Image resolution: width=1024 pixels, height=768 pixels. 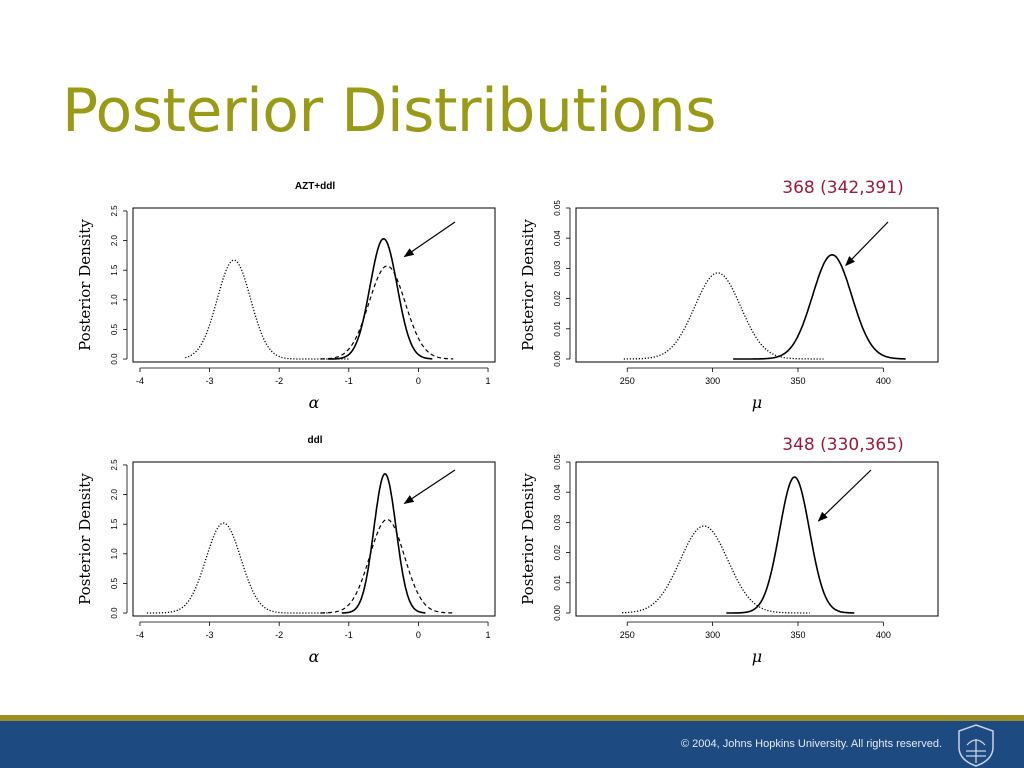 What do you see at coordinates (842, 445) in the screenshot?
I see `estimate-interval-label: 348 (330,365)` at bounding box center [842, 445].